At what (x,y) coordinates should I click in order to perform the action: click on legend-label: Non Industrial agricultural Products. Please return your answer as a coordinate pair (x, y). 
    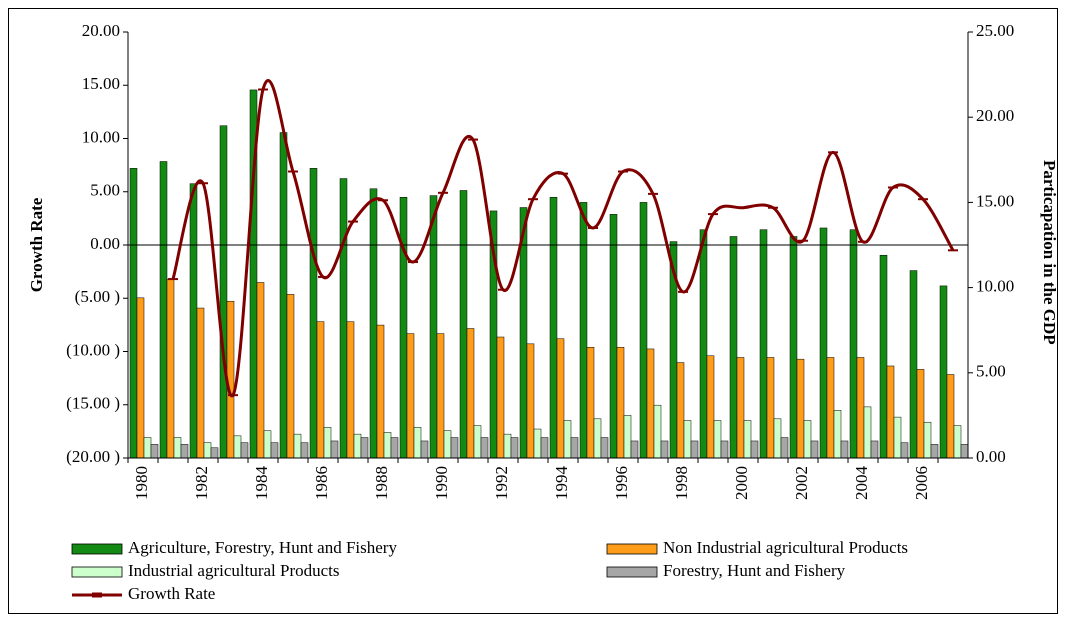
    Looking at the image, I should click on (785, 547).